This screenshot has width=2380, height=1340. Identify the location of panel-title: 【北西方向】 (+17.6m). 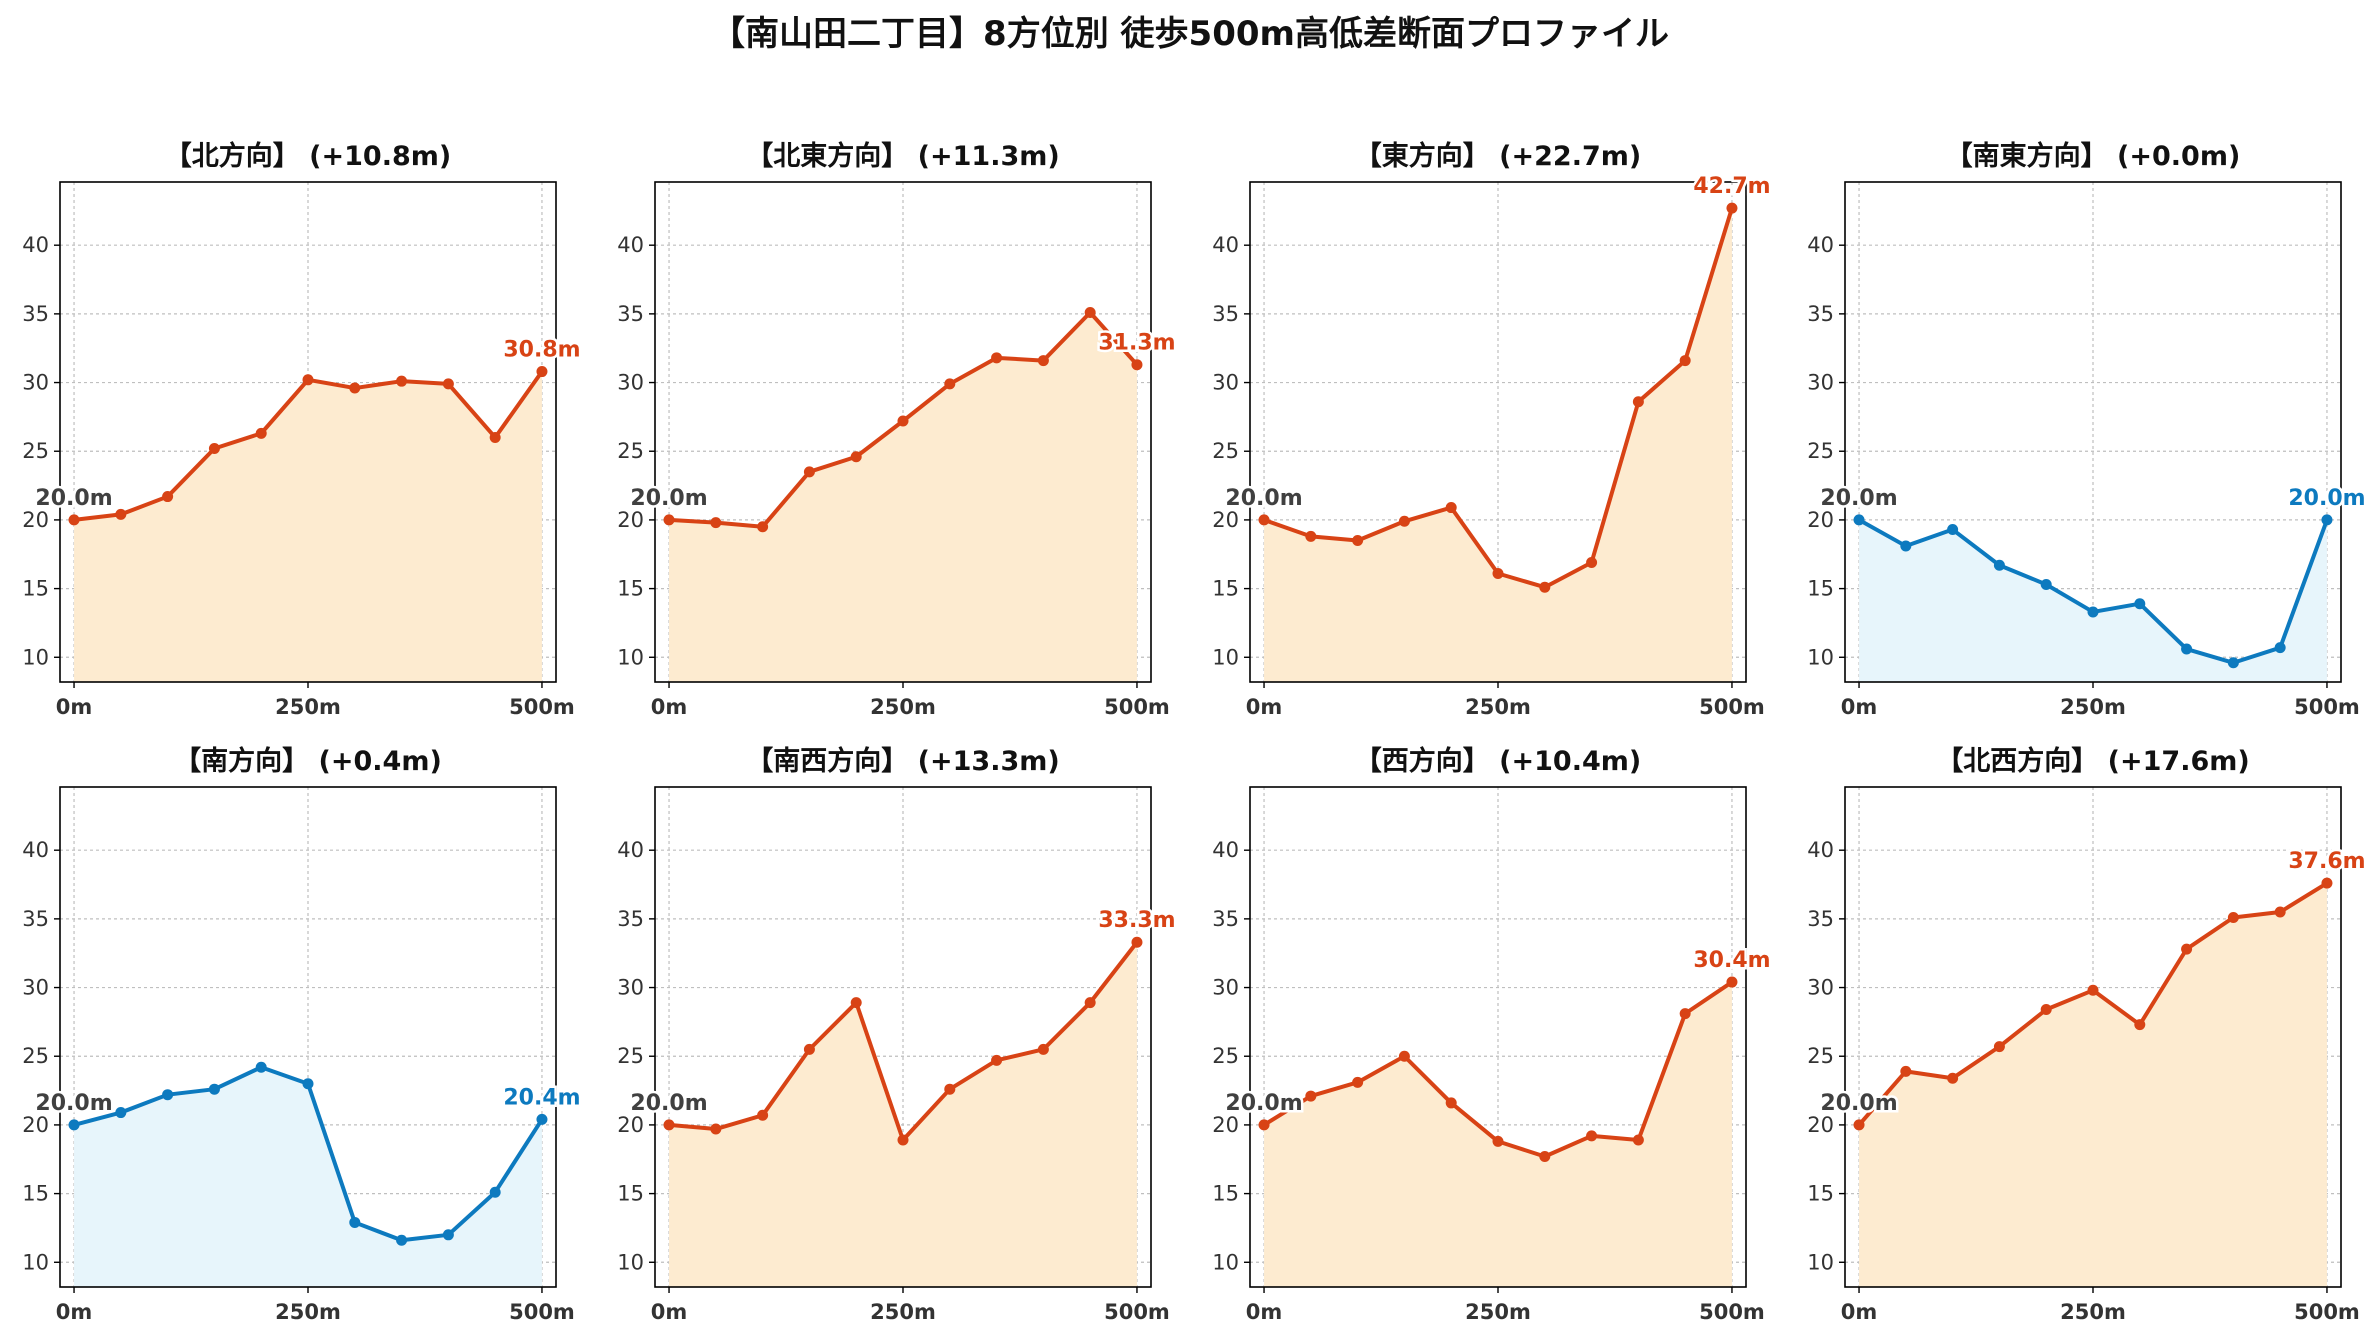
(2092, 761).